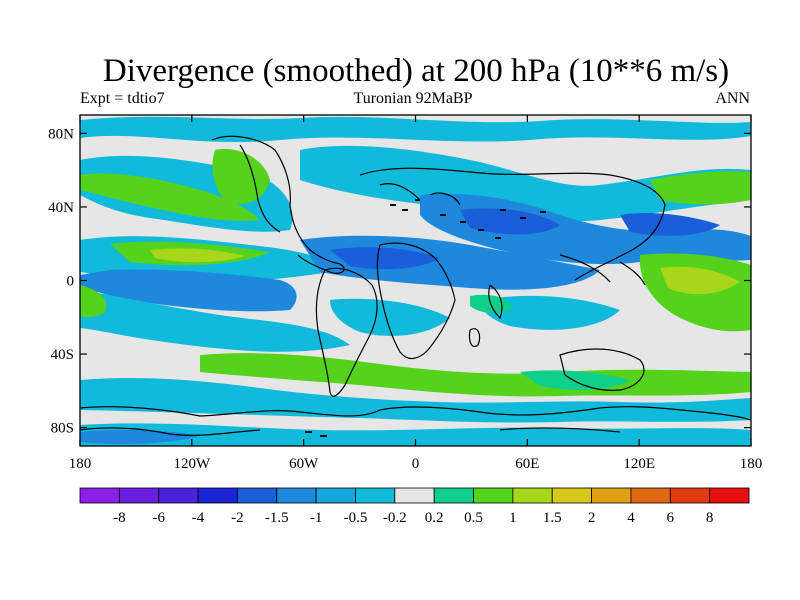  I want to click on island-markers, so click(425, 318).